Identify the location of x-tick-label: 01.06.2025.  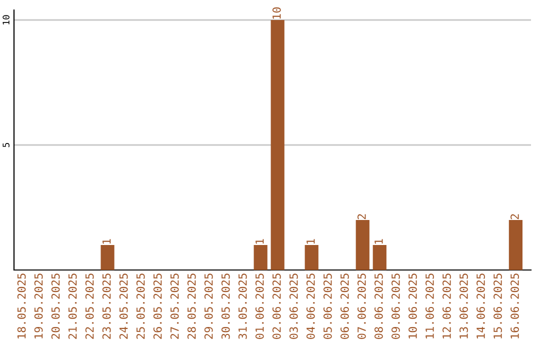
(259, 306).